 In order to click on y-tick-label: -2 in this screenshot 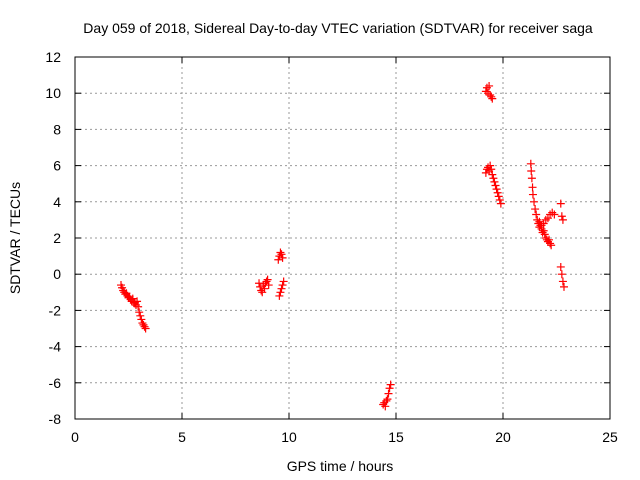, I will do `click(55, 310)`.